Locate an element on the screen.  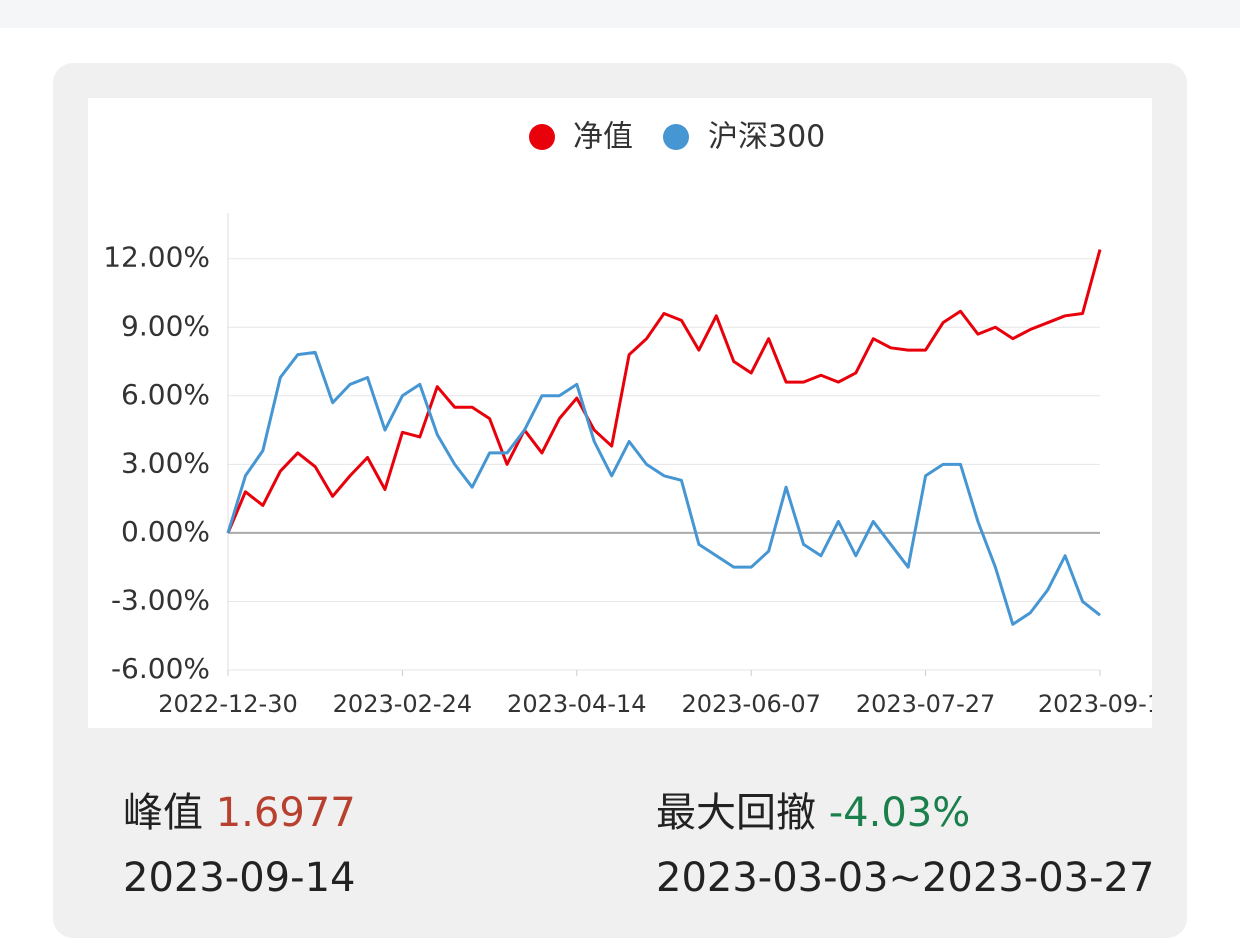
drawdown-period: 2023-03-03~2023-03-27 is located at coordinates (905, 878).